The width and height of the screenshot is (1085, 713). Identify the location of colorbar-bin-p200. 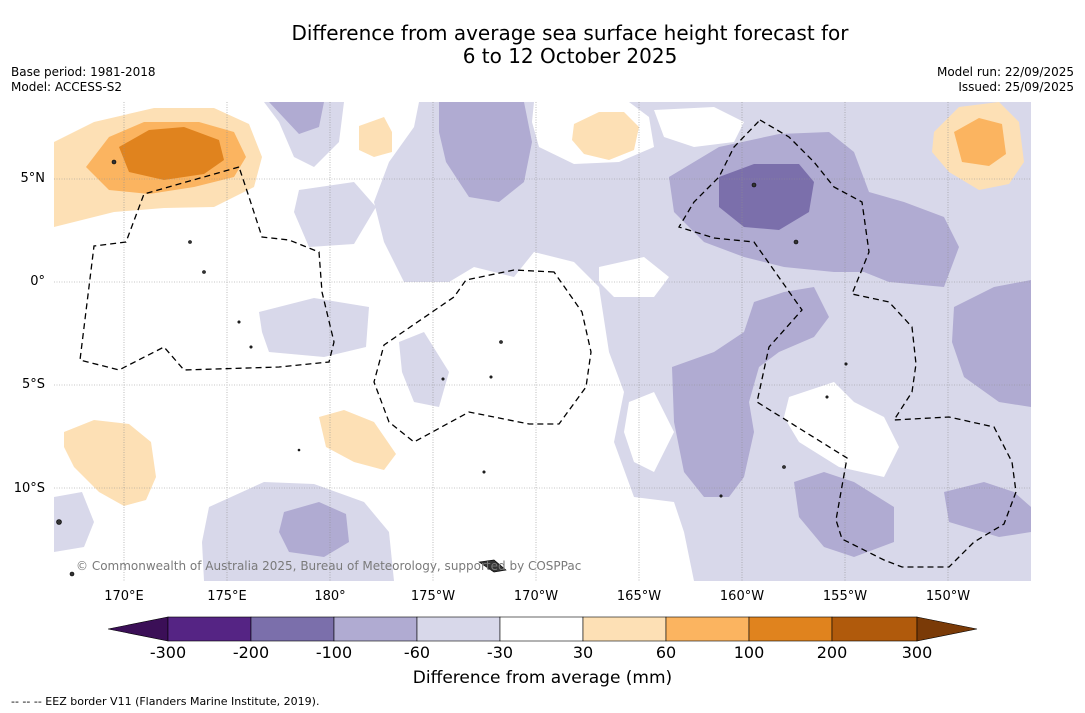
(874, 629).